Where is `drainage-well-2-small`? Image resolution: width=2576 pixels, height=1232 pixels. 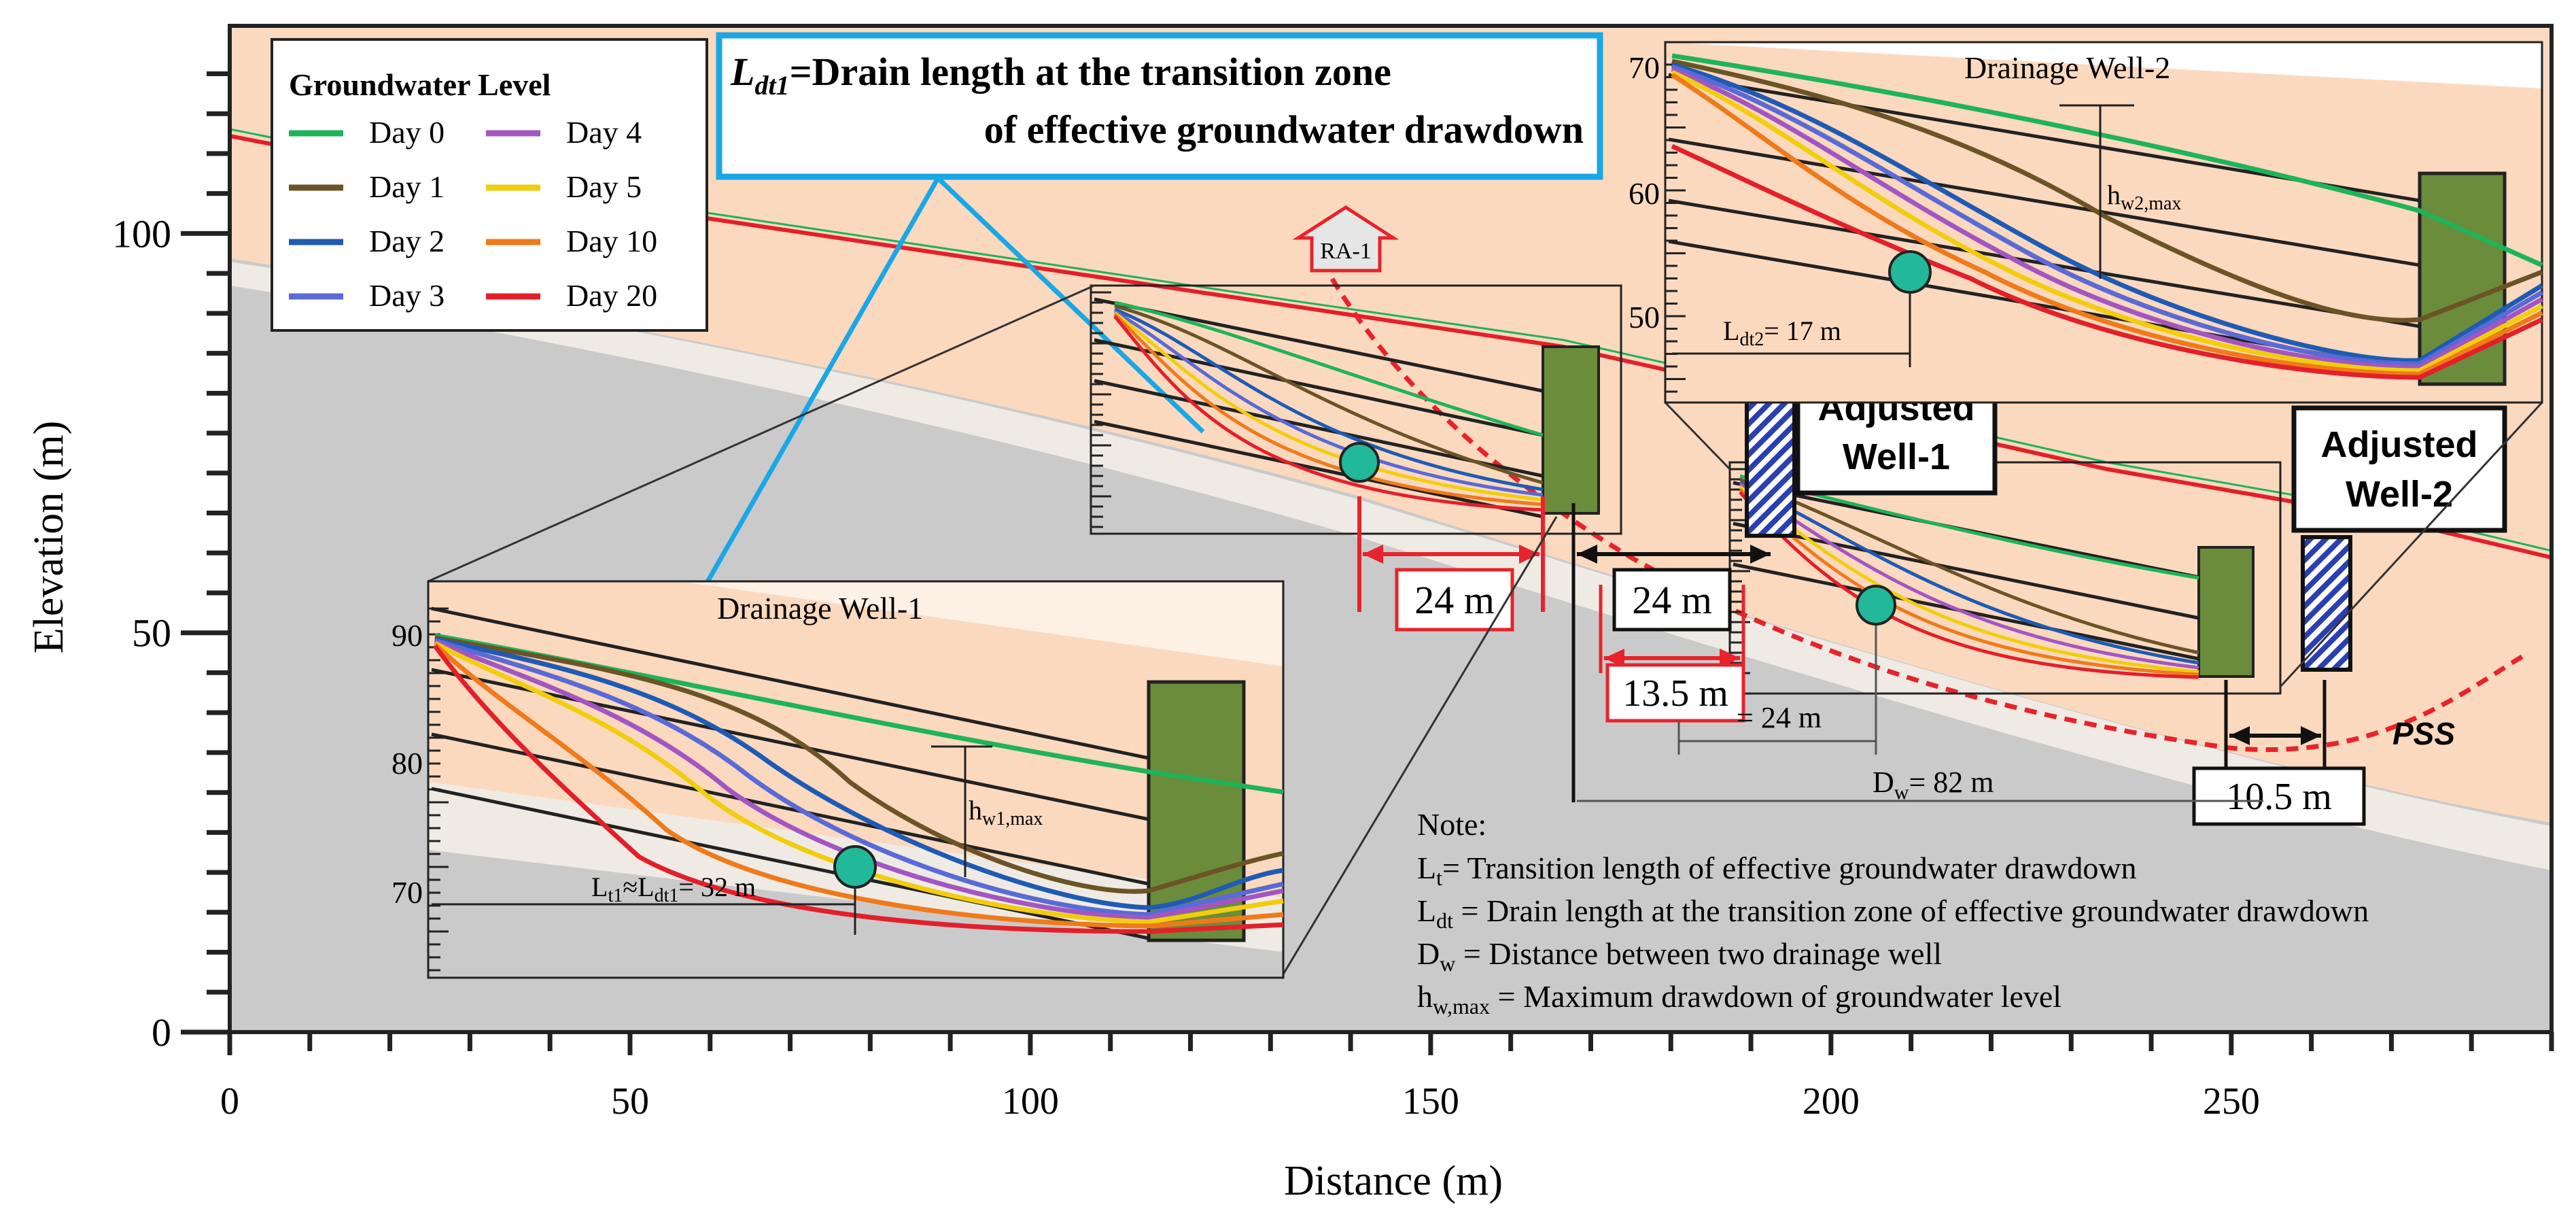 drainage-well-2-small is located at coordinates (2226, 612).